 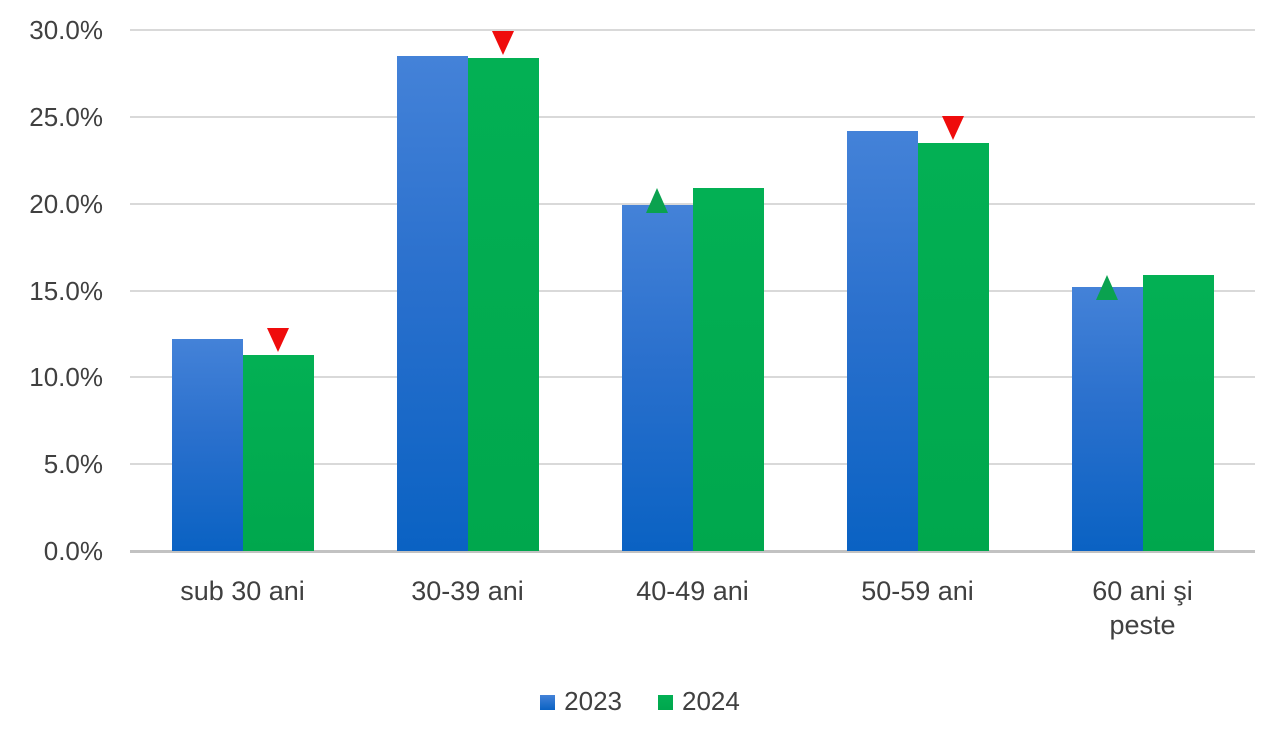 I want to click on bar-2023-sub-30-ani, so click(x=207, y=445).